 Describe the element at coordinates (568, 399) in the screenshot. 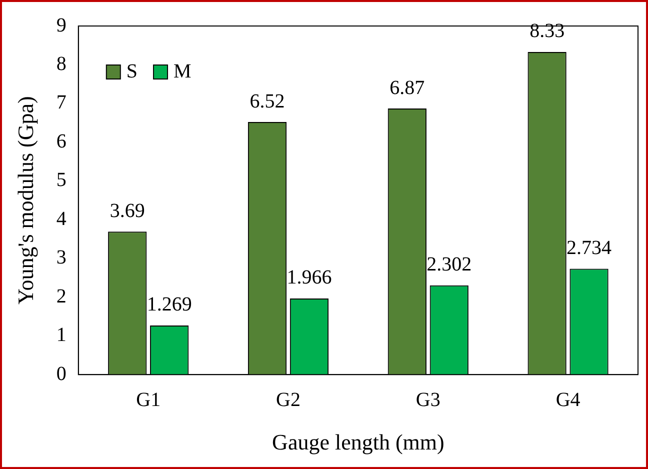

I see `x-tick-label: G4` at that location.